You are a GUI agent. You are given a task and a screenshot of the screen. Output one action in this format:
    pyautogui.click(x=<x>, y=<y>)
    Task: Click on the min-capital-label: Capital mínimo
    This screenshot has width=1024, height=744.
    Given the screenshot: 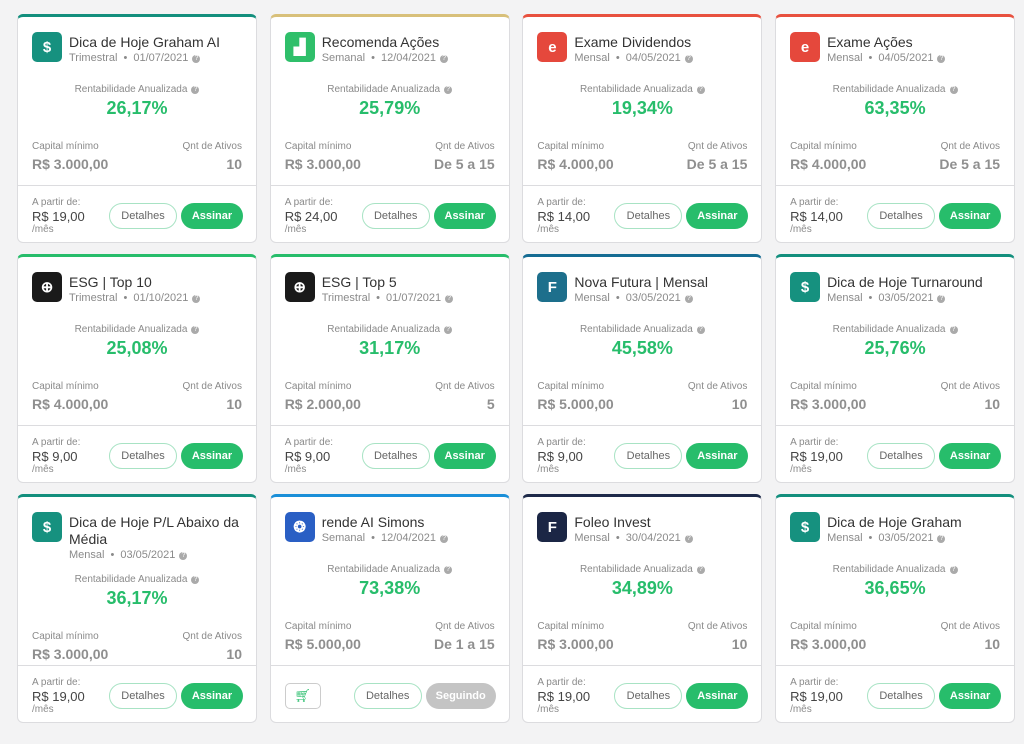 What is the action you would take?
    pyautogui.click(x=571, y=626)
    